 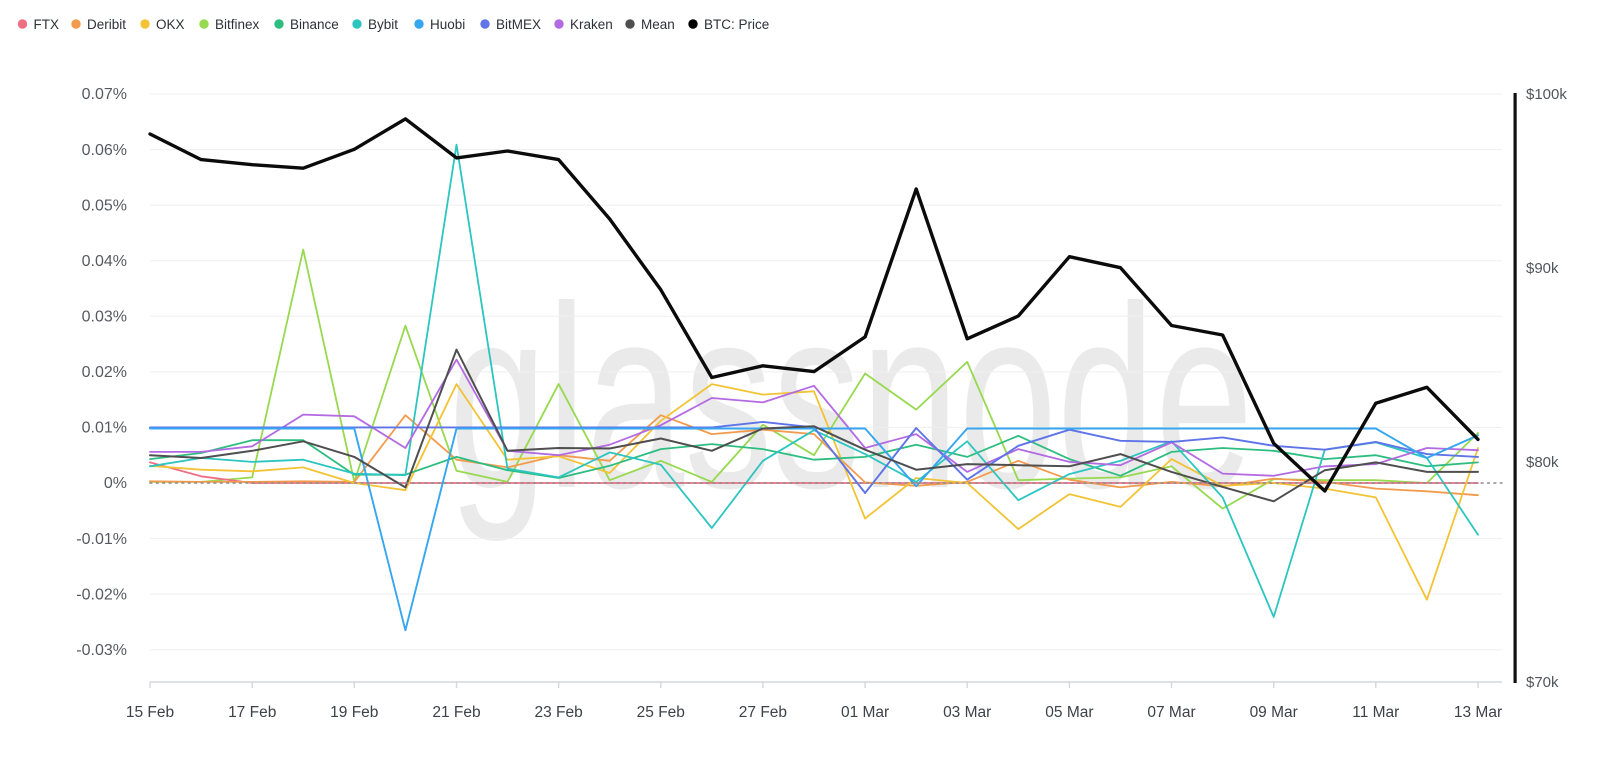 What do you see at coordinates (104, 317) in the screenshot?
I see `svg-text: 0.03%` at bounding box center [104, 317].